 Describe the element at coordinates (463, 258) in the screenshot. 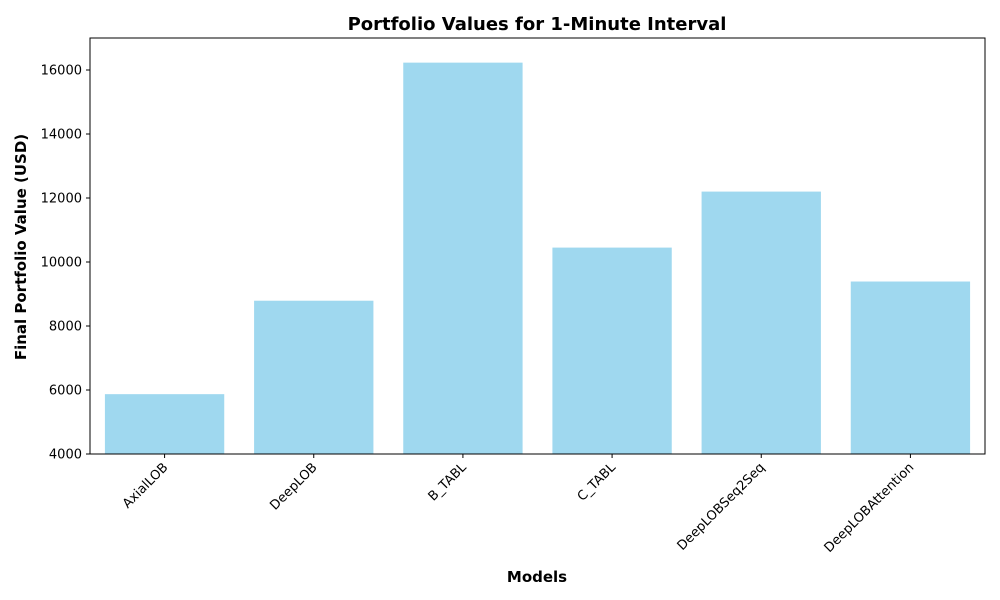

I see `bar-B_TABL` at that location.